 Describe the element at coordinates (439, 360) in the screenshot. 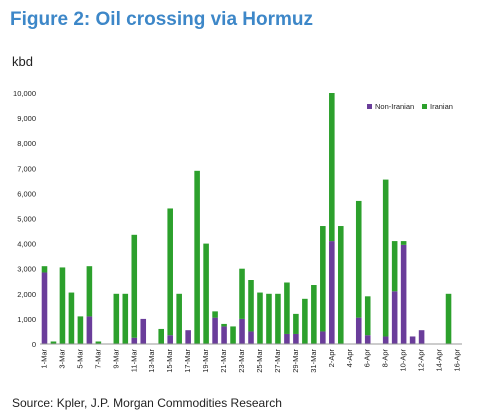

I see `x-tick-label: 14-Apr` at that location.